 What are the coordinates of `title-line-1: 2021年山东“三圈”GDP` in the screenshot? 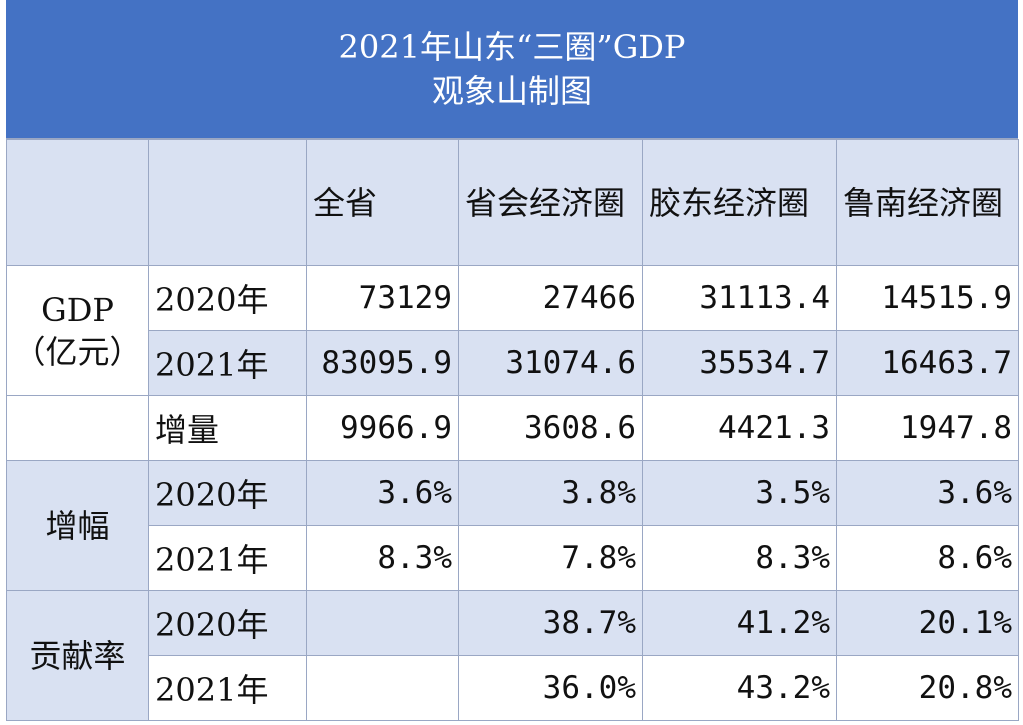 It's located at (512, 47).